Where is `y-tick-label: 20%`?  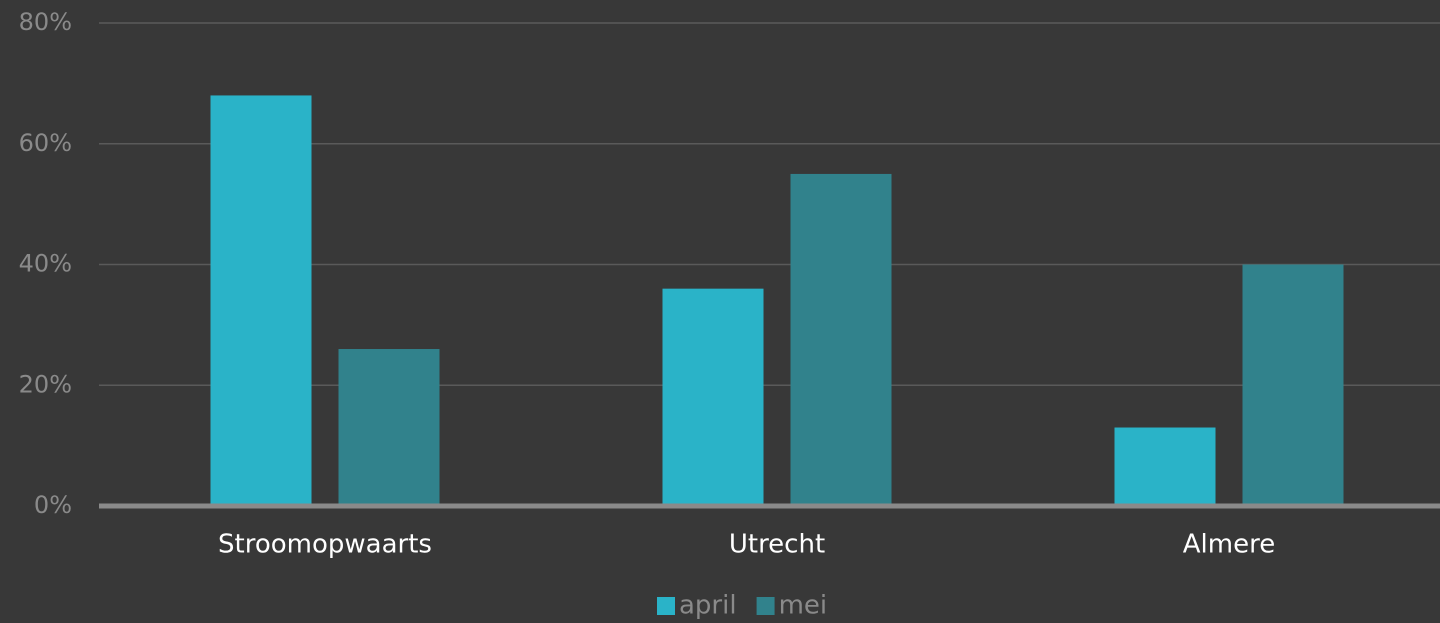 y-tick-label: 20% is located at coordinates (45, 384).